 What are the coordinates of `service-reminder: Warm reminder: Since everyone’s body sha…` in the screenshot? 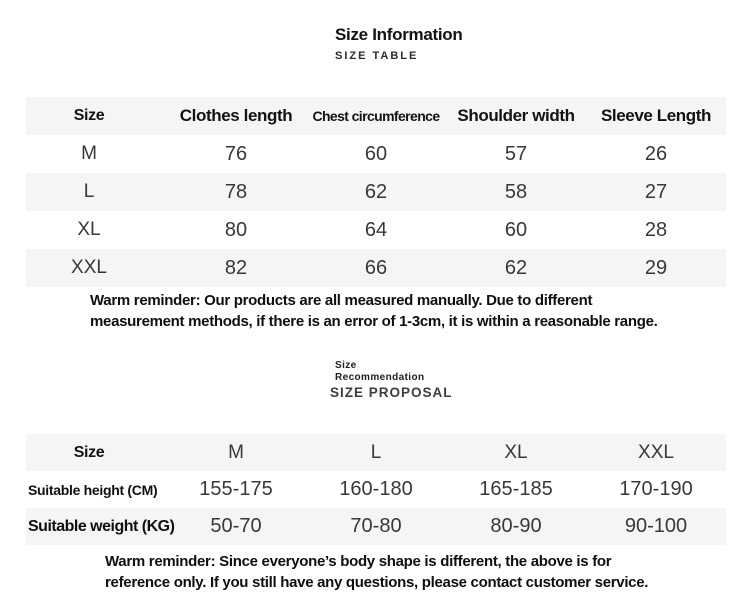 It's located at (376, 572).